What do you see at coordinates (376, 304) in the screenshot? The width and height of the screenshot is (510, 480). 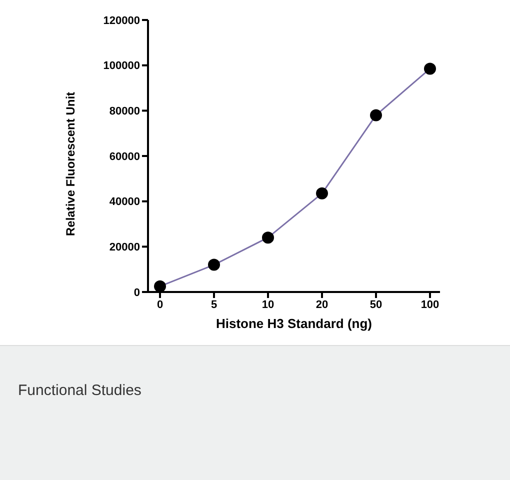 I see `x-tick-label: 50` at bounding box center [376, 304].